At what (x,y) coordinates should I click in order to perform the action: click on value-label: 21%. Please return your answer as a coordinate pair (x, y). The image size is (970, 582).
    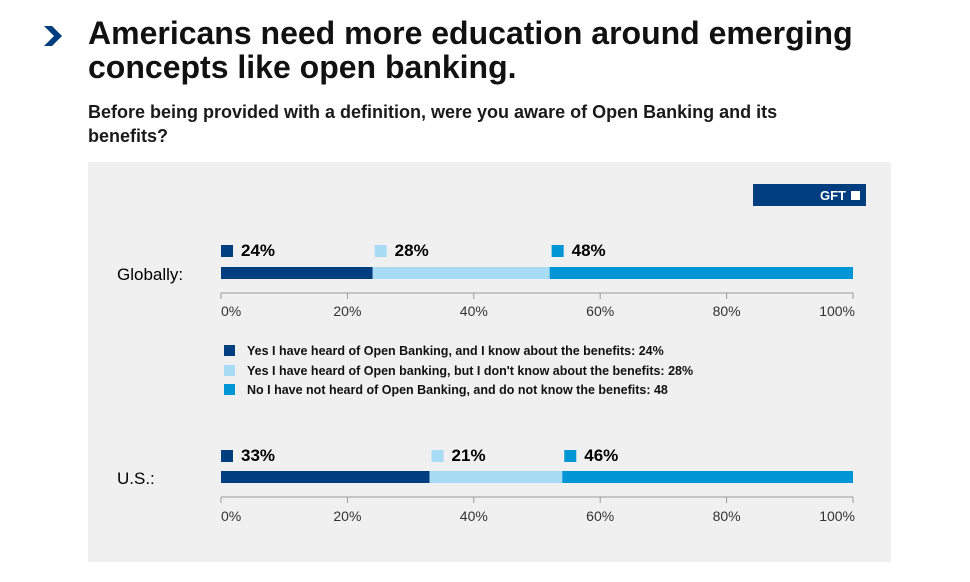
    Looking at the image, I should click on (469, 455).